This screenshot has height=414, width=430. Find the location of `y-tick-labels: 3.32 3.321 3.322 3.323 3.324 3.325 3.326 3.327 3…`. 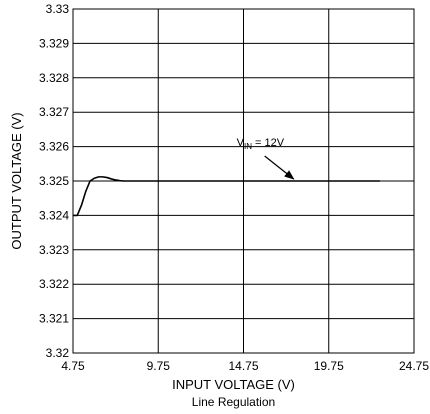

y-tick-labels: 3.32 3.321 3.322 3.323 3.324 3.325 3.326 3.327 3… is located at coordinates (54, 181).